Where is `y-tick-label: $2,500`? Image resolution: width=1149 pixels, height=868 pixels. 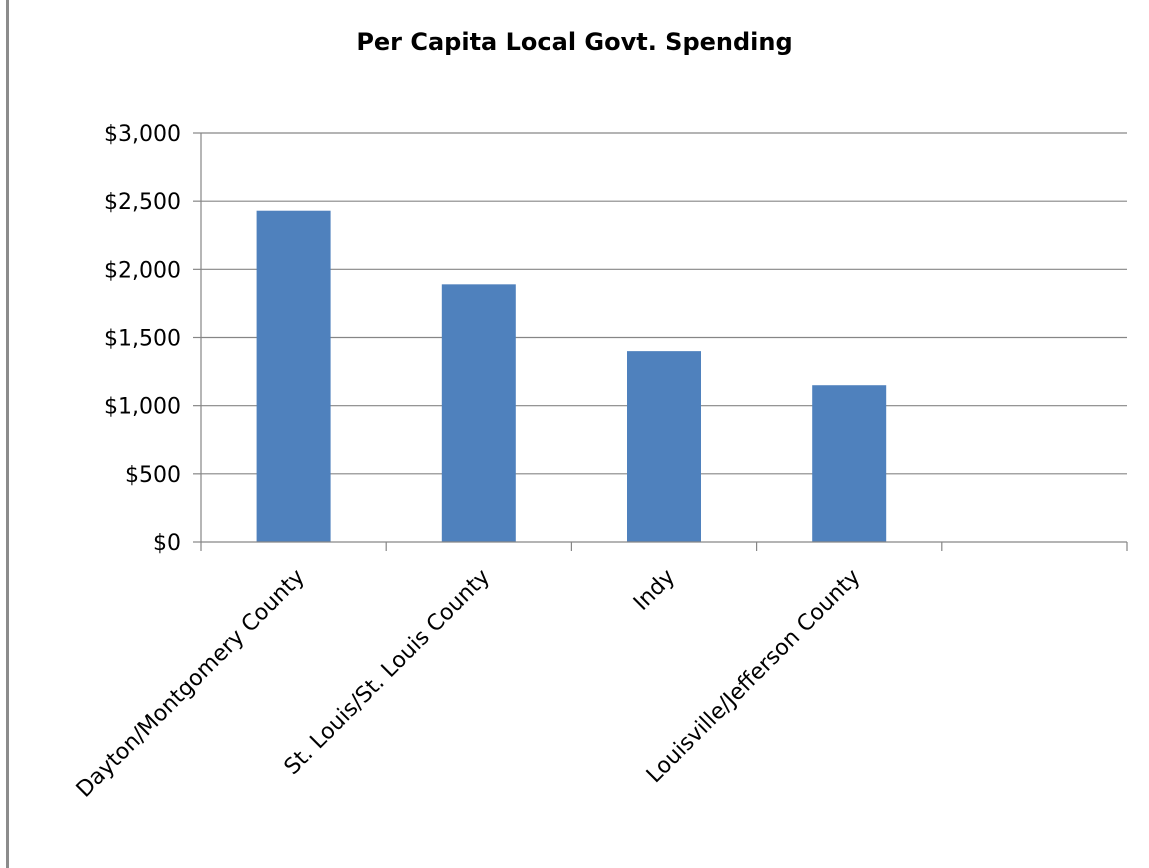
y-tick-label: $2,500 is located at coordinates (142, 202).